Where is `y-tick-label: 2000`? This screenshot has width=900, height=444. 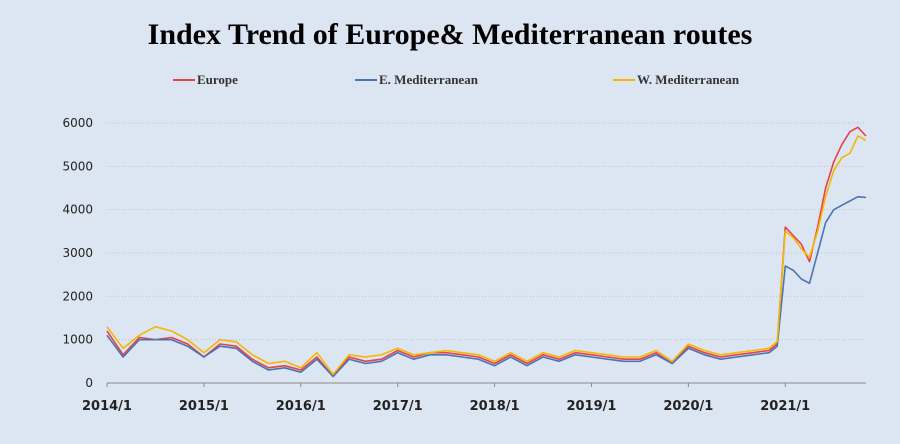
y-tick-label: 2000 is located at coordinates (77, 296).